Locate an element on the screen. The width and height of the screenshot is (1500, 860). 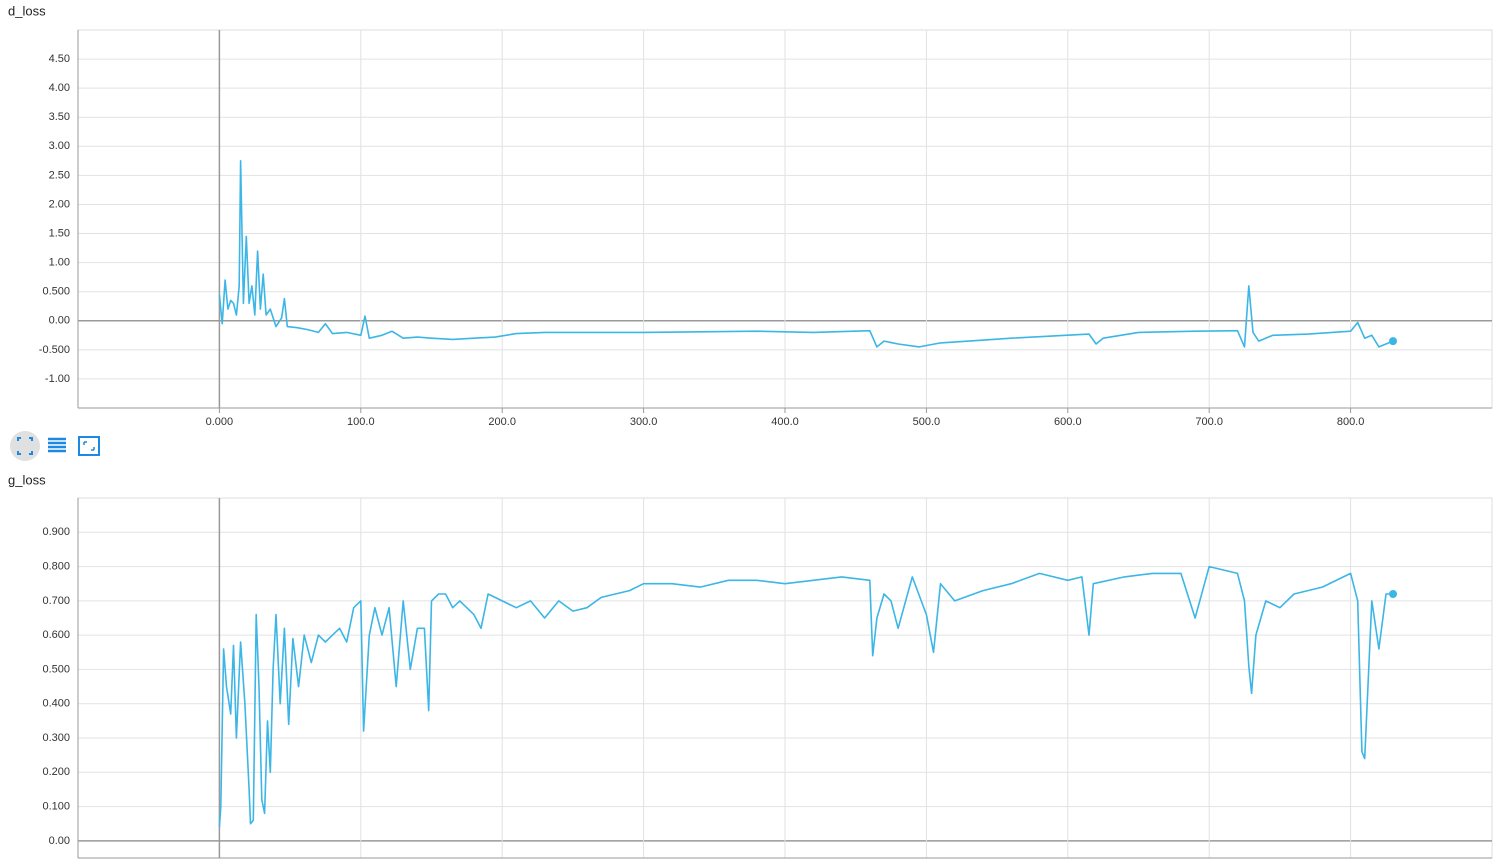
y-tick-label: 0.100 is located at coordinates (56, 806).